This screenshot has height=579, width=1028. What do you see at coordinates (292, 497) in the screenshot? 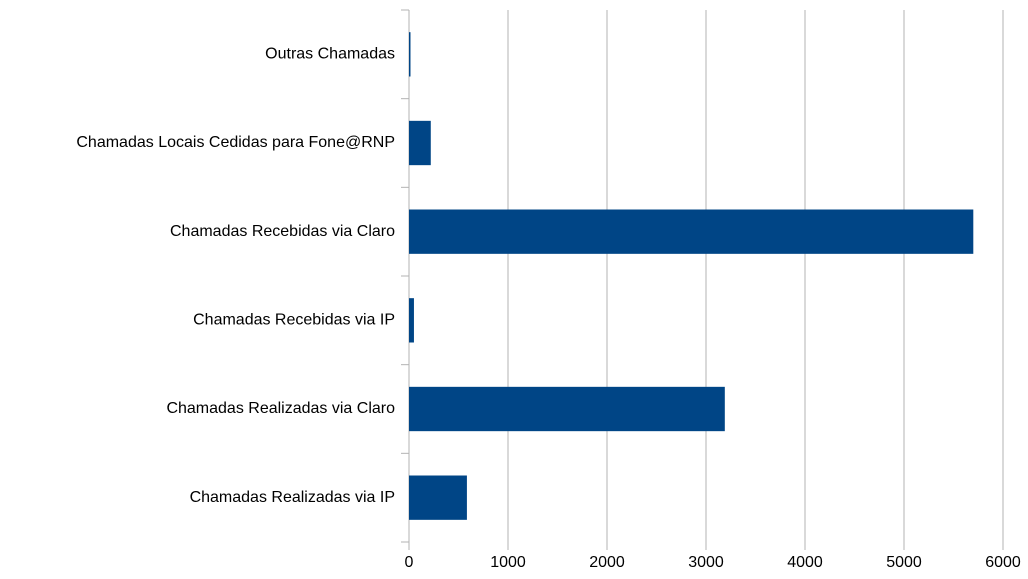
I see `y-tick-label: Chamadas Realizadas via IP` at bounding box center [292, 497].